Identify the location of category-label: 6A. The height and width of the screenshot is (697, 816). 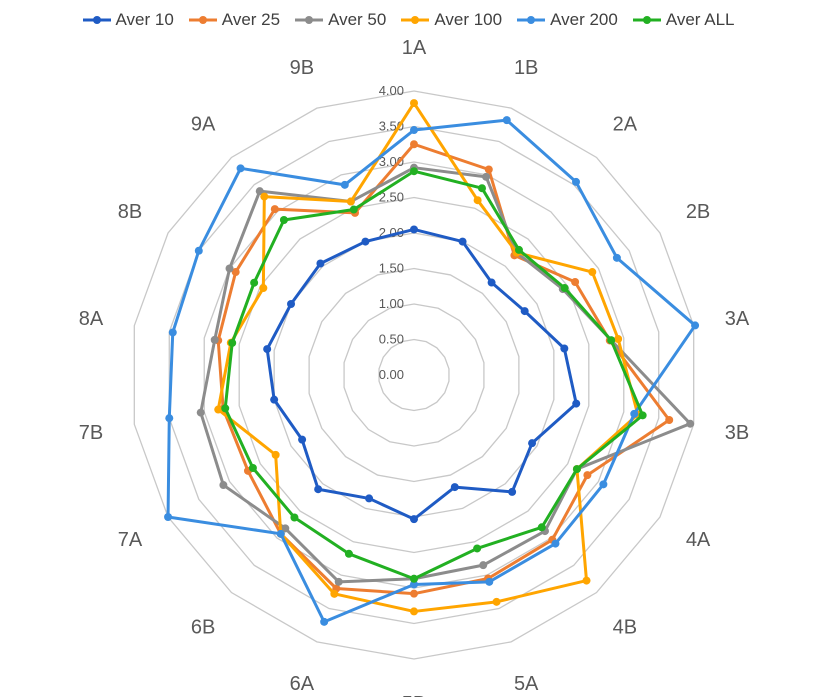
(302, 684).